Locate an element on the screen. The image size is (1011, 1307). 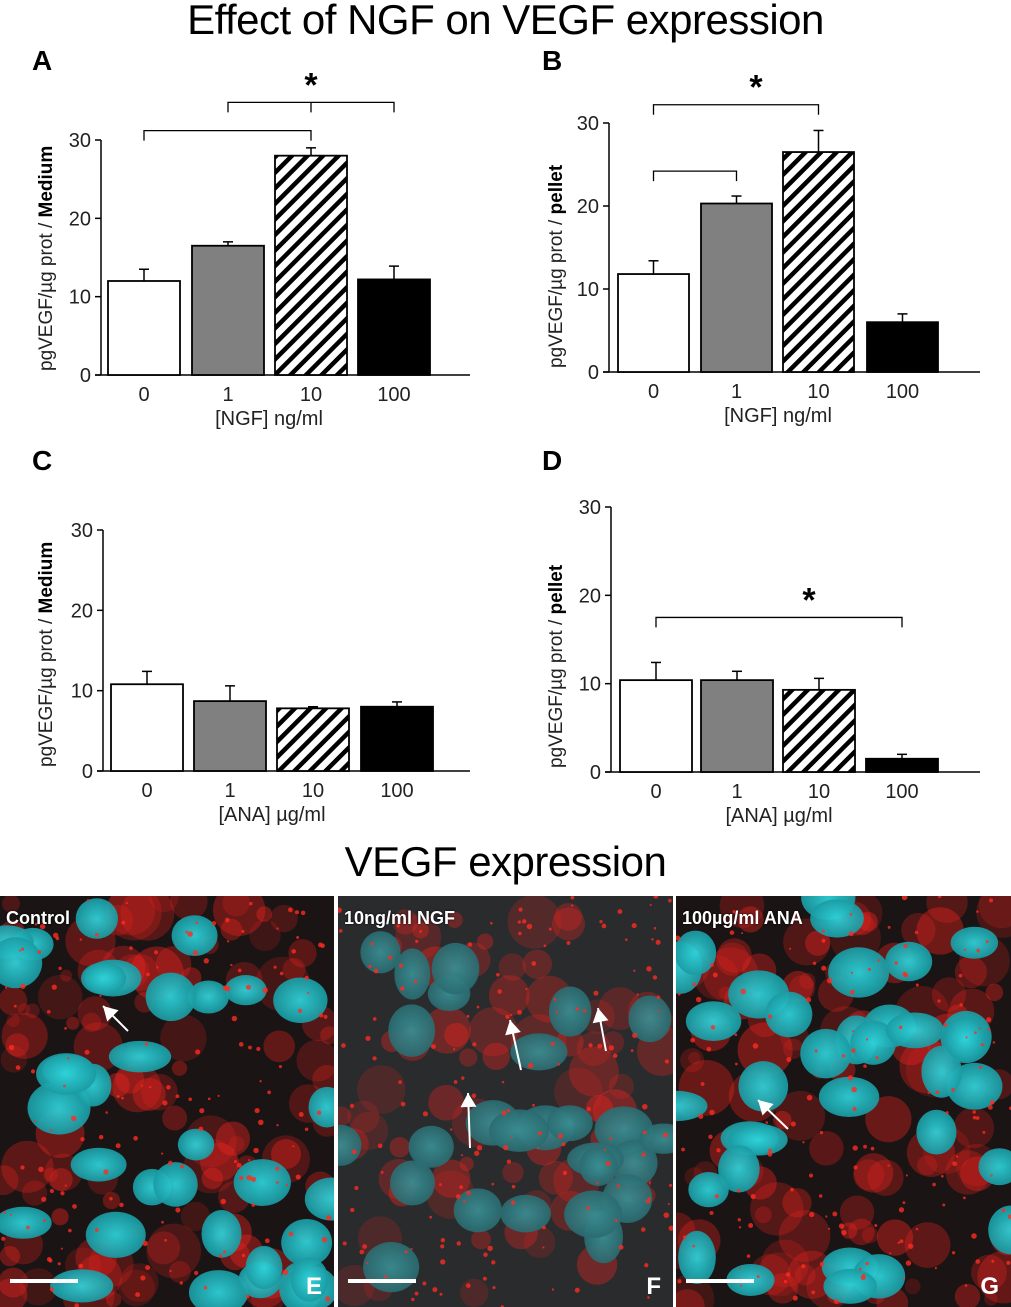
x-tick-label: 100 is located at coordinates (393, 395).